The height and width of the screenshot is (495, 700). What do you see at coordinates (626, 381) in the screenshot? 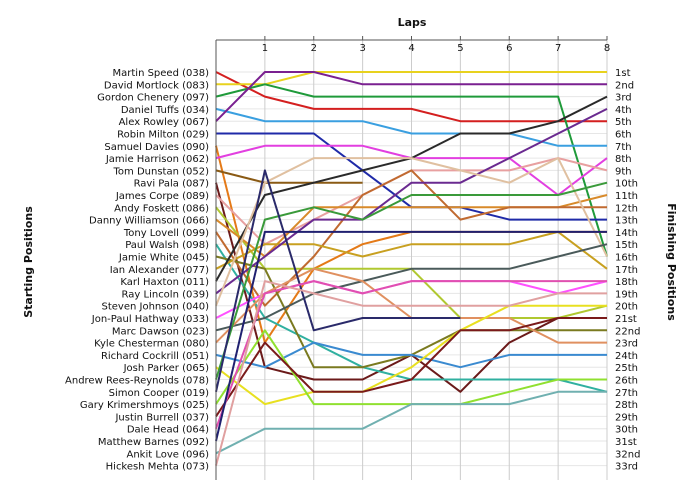
I see `finishing-label: 26th` at bounding box center [626, 381].